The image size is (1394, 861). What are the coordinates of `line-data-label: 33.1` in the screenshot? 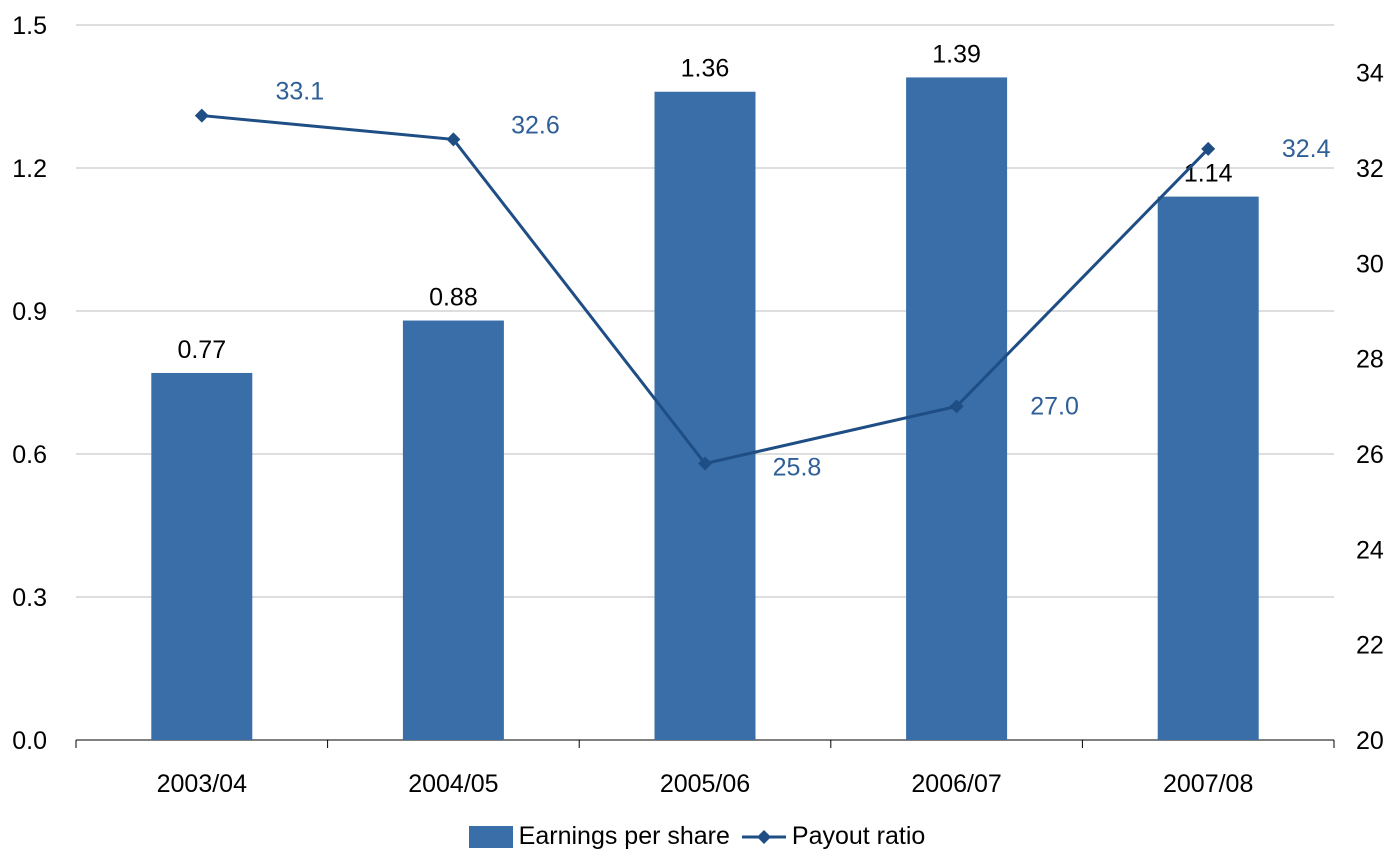 It's located at (299, 92).